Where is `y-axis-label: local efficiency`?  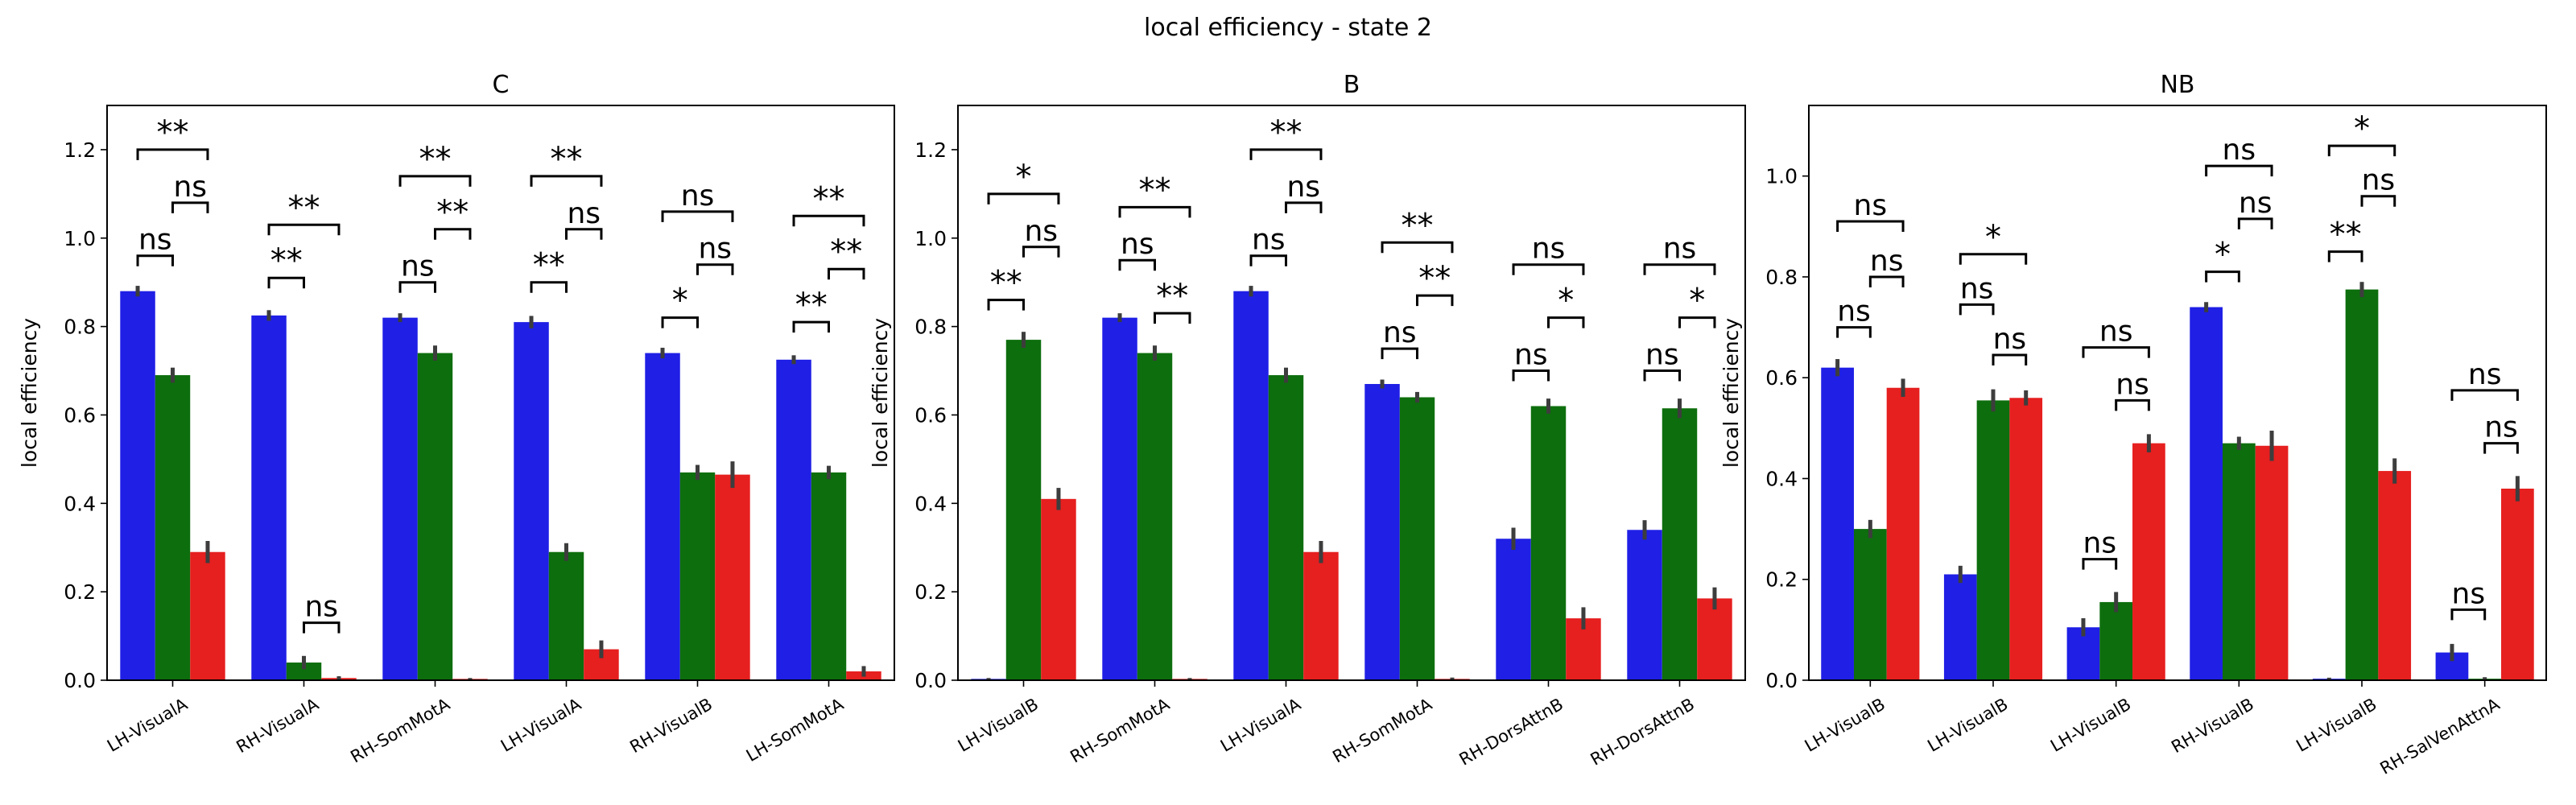
y-axis-label: local efficiency is located at coordinates (1731, 393).